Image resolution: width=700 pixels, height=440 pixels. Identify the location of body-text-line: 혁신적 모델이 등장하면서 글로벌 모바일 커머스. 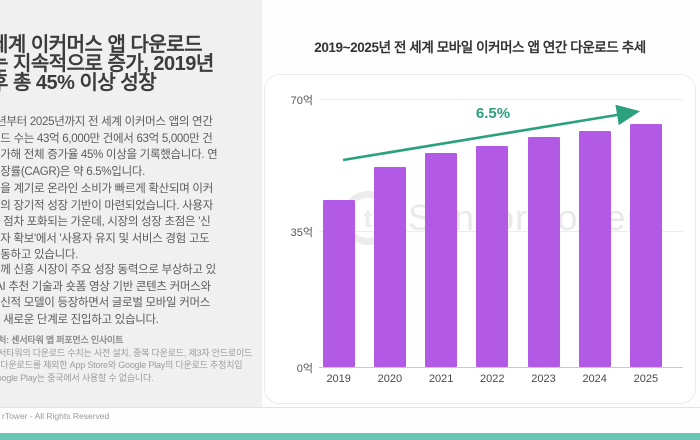
(105, 303).